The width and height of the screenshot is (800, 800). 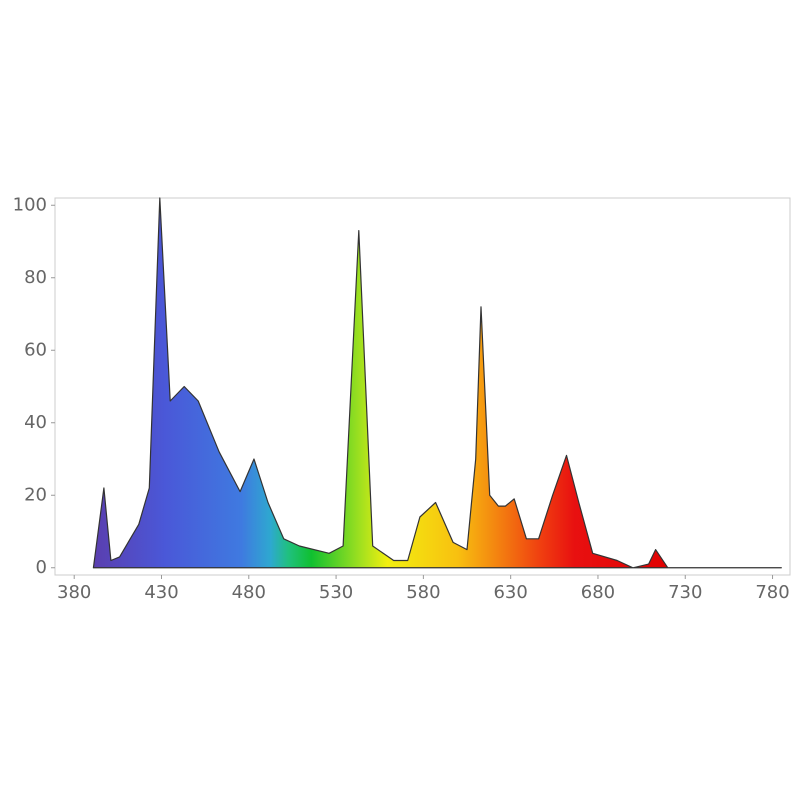 What do you see at coordinates (685, 592) in the screenshot?
I see `x-tick-label: 730` at bounding box center [685, 592].